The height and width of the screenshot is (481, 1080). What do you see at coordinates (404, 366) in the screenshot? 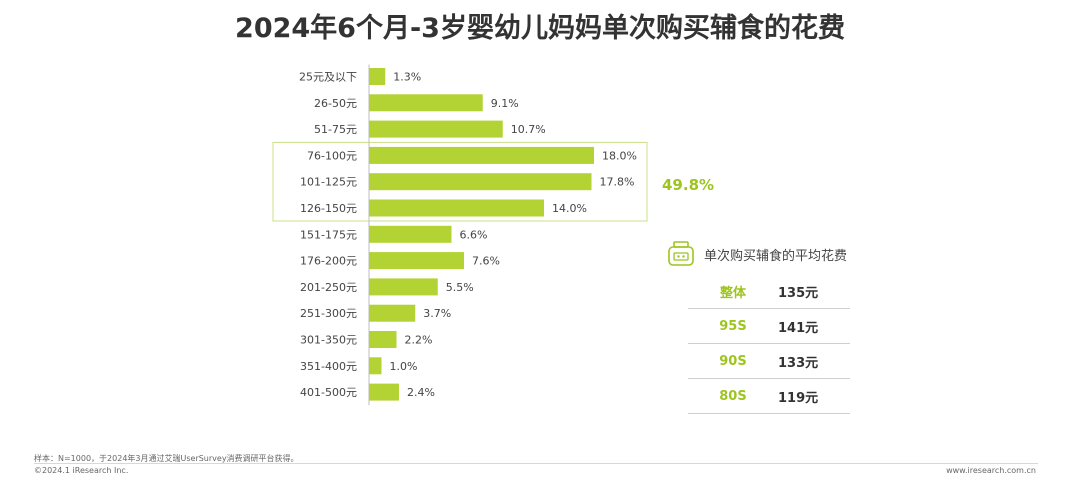
I see `data-label: 1.0%` at bounding box center [404, 366].